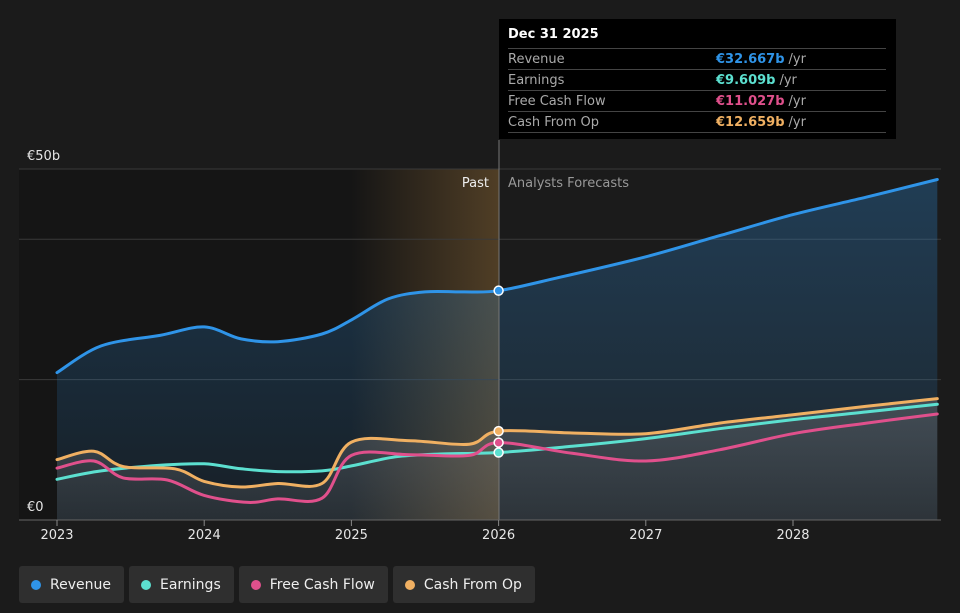 The width and height of the screenshot is (960, 613). What do you see at coordinates (190, 584) in the screenshot?
I see `legend-label: Earnings` at bounding box center [190, 584].